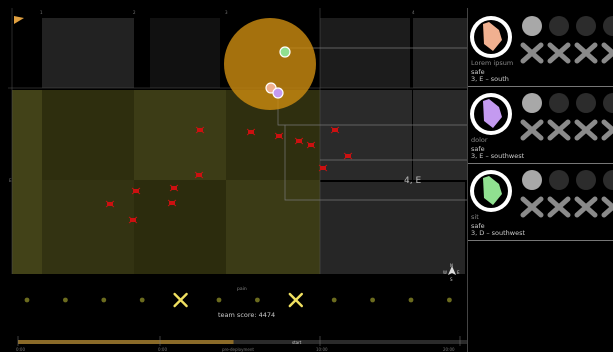 The height and width of the screenshot is (352, 613). What do you see at coordinates (247, 315) in the screenshot?
I see `team-score: team score: 4474` at bounding box center [247, 315].